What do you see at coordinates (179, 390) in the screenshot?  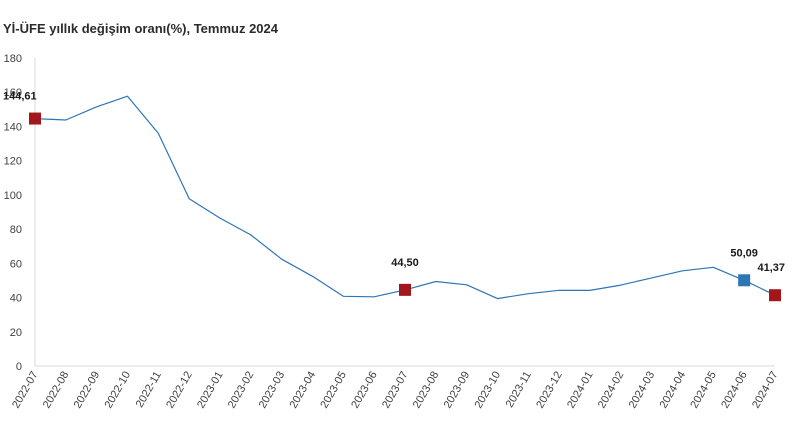 I see `x-tick-label: 2022-12` at bounding box center [179, 390].